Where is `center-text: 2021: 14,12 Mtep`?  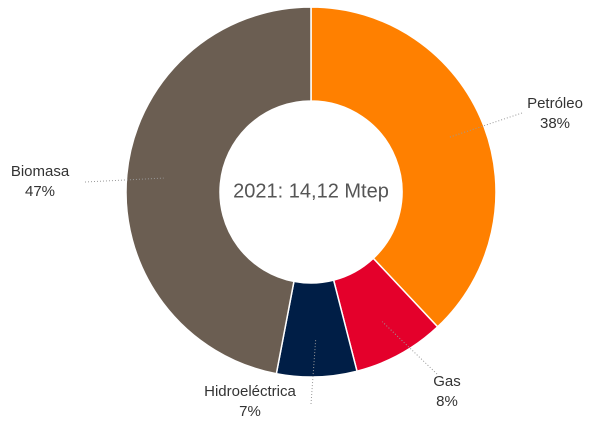 center-text: 2021: 14,12 Mtep is located at coordinates (311, 191).